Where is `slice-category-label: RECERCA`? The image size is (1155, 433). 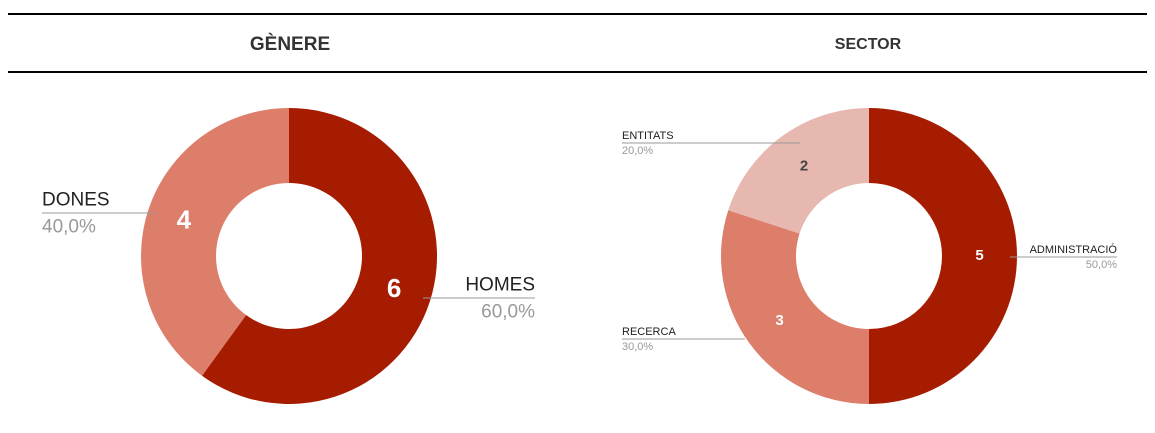 slice-category-label: RECERCA is located at coordinates (649, 332).